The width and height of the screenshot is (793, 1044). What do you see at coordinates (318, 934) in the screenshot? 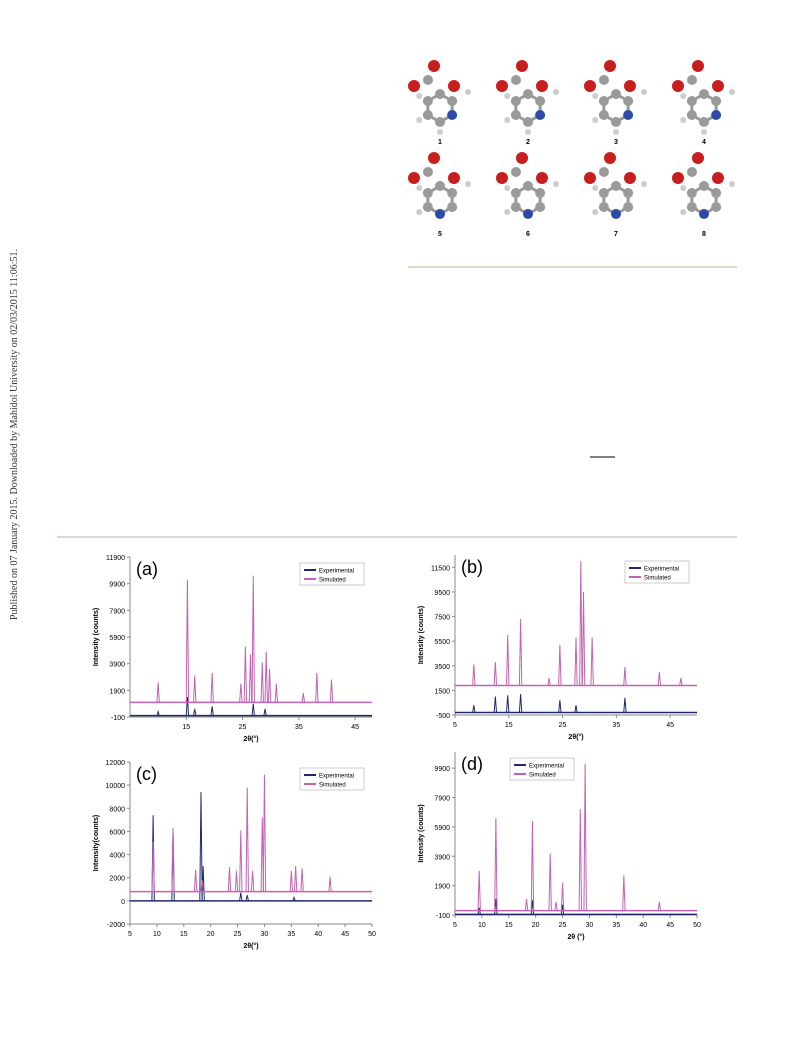
I see `x-tick-label: 40` at bounding box center [318, 934].